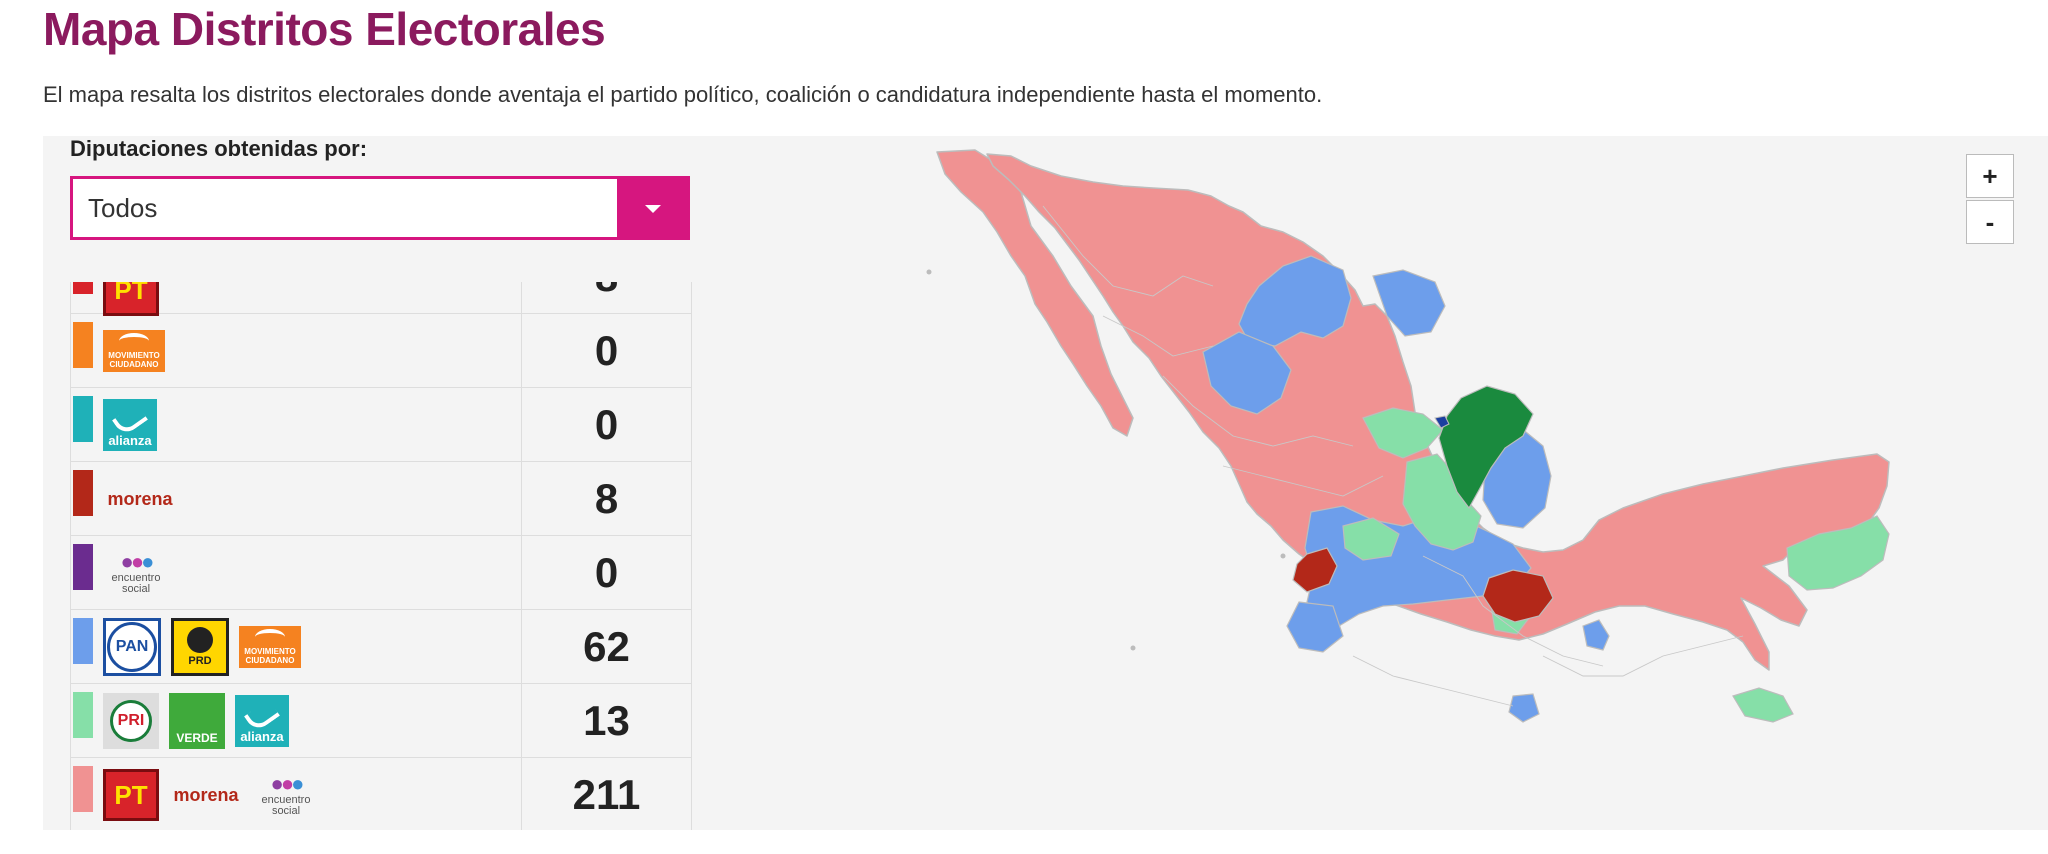 This screenshot has height=854, width=2048. What do you see at coordinates (381, 351) in the screenshot?
I see `table-row: MOVIMIENTO CIUDADANO 0` at bounding box center [381, 351].